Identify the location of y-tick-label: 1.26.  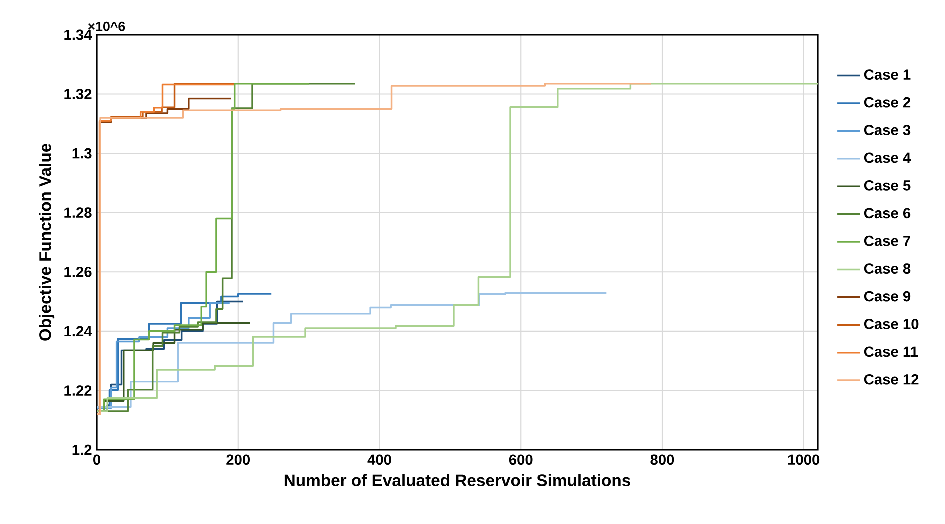
(78, 272).